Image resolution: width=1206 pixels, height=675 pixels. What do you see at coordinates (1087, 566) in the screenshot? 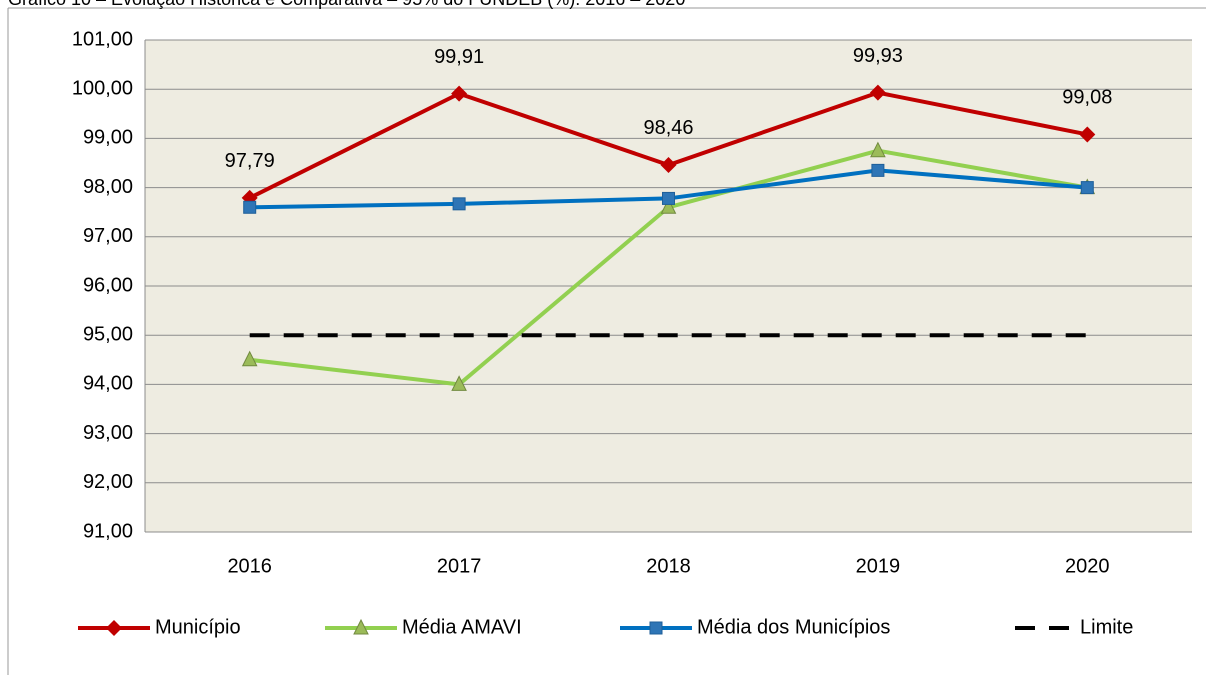
I see `x-tick-label: 2020` at bounding box center [1087, 566].